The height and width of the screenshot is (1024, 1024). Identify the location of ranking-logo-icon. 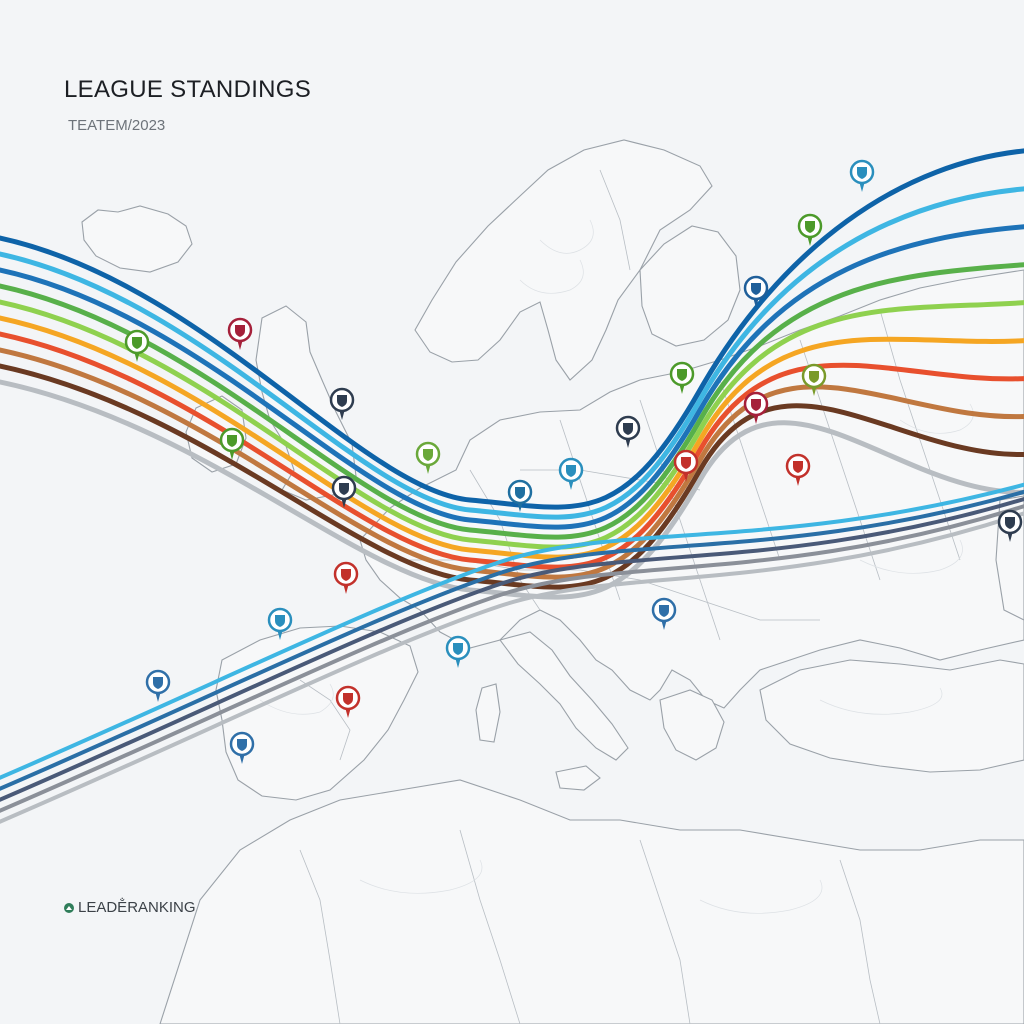
(69, 907).